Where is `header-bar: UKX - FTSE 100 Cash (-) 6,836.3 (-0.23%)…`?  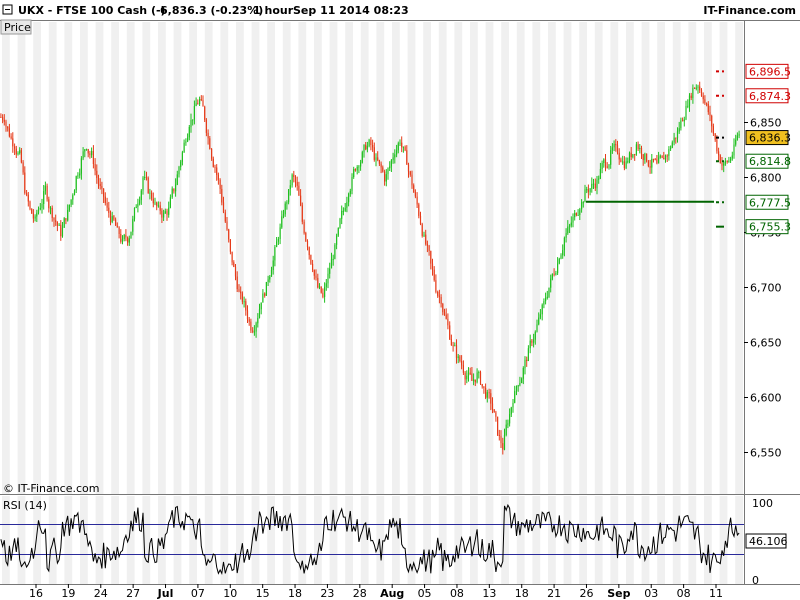 header-bar: UKX - FTSE 100 Cash (-) 6,836.3 (-0.23%)… is located at coordinates (400, 10).